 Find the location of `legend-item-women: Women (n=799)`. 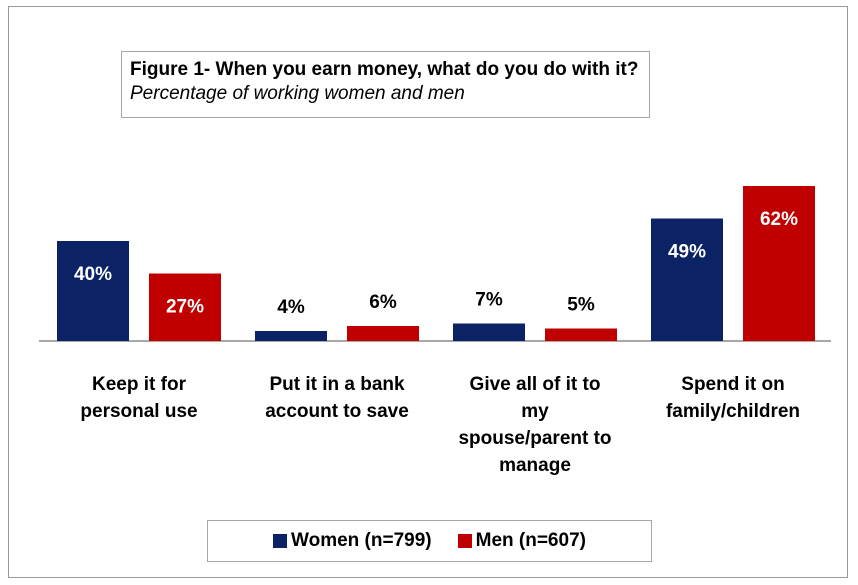

legend-item-women: Women (n=799) is located at coordinates (352, 541).